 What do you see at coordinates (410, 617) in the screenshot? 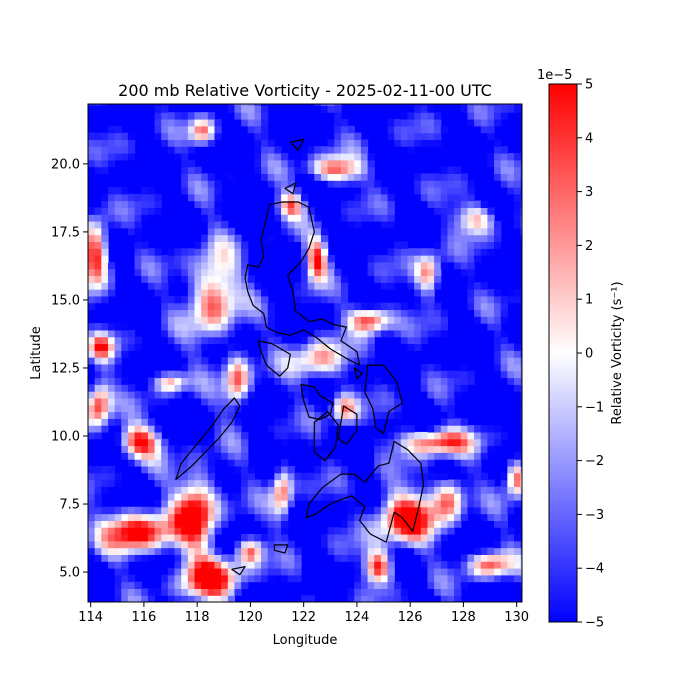
I see `x-tick-label: 126` at bounding box center [410, 617].